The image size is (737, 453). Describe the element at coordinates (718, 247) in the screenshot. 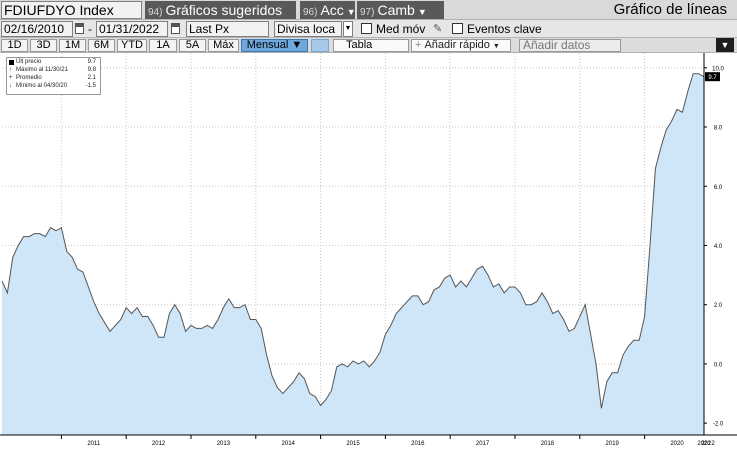

I see `y-tick-label: 4.0` at that location.